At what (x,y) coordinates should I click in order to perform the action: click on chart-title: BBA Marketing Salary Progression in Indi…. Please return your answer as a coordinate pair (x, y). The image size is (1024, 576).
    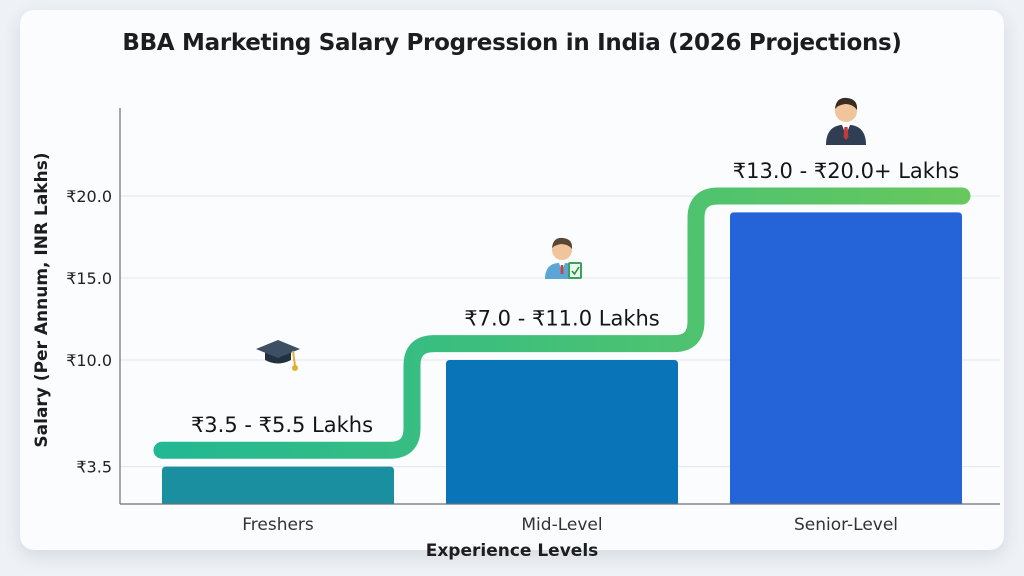
    Looking at the image, I should click on (512, 43).